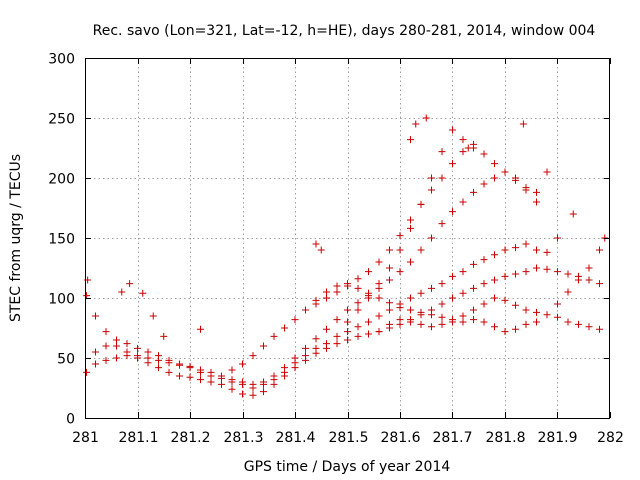 This screenshot has height=480, width=640. Describe the element at coordinates (610, 438) in the screenshot. I see `x-tick-label: 282` at that location.